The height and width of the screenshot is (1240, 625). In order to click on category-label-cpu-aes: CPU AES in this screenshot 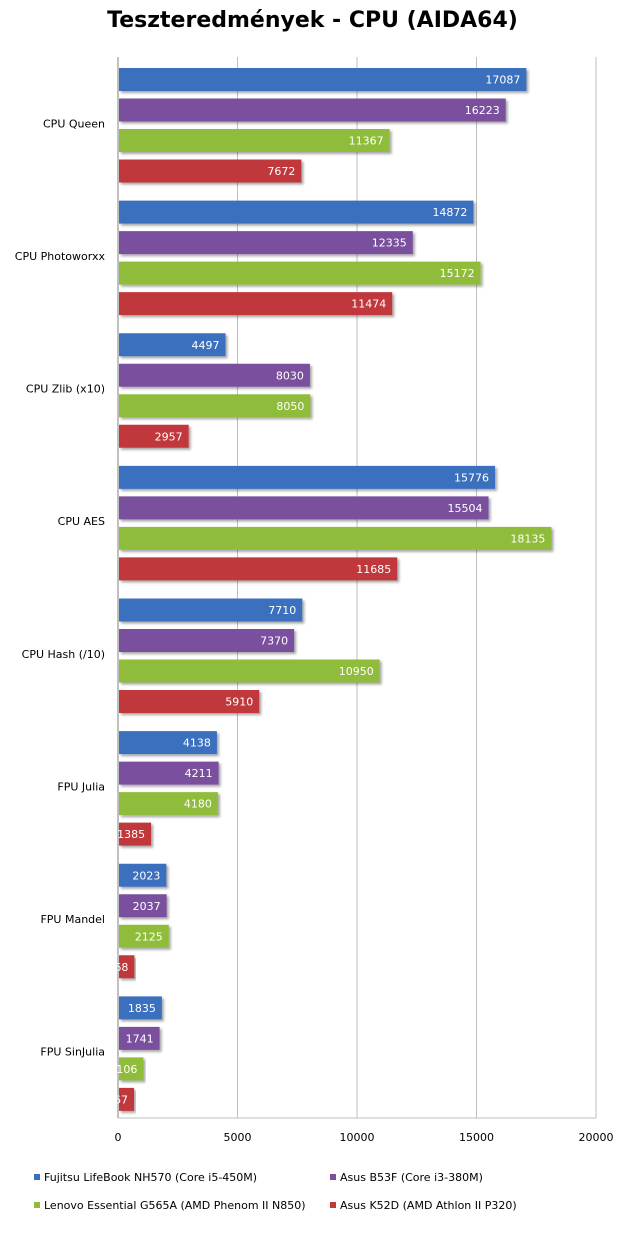, I will do `click(81, 521)`.